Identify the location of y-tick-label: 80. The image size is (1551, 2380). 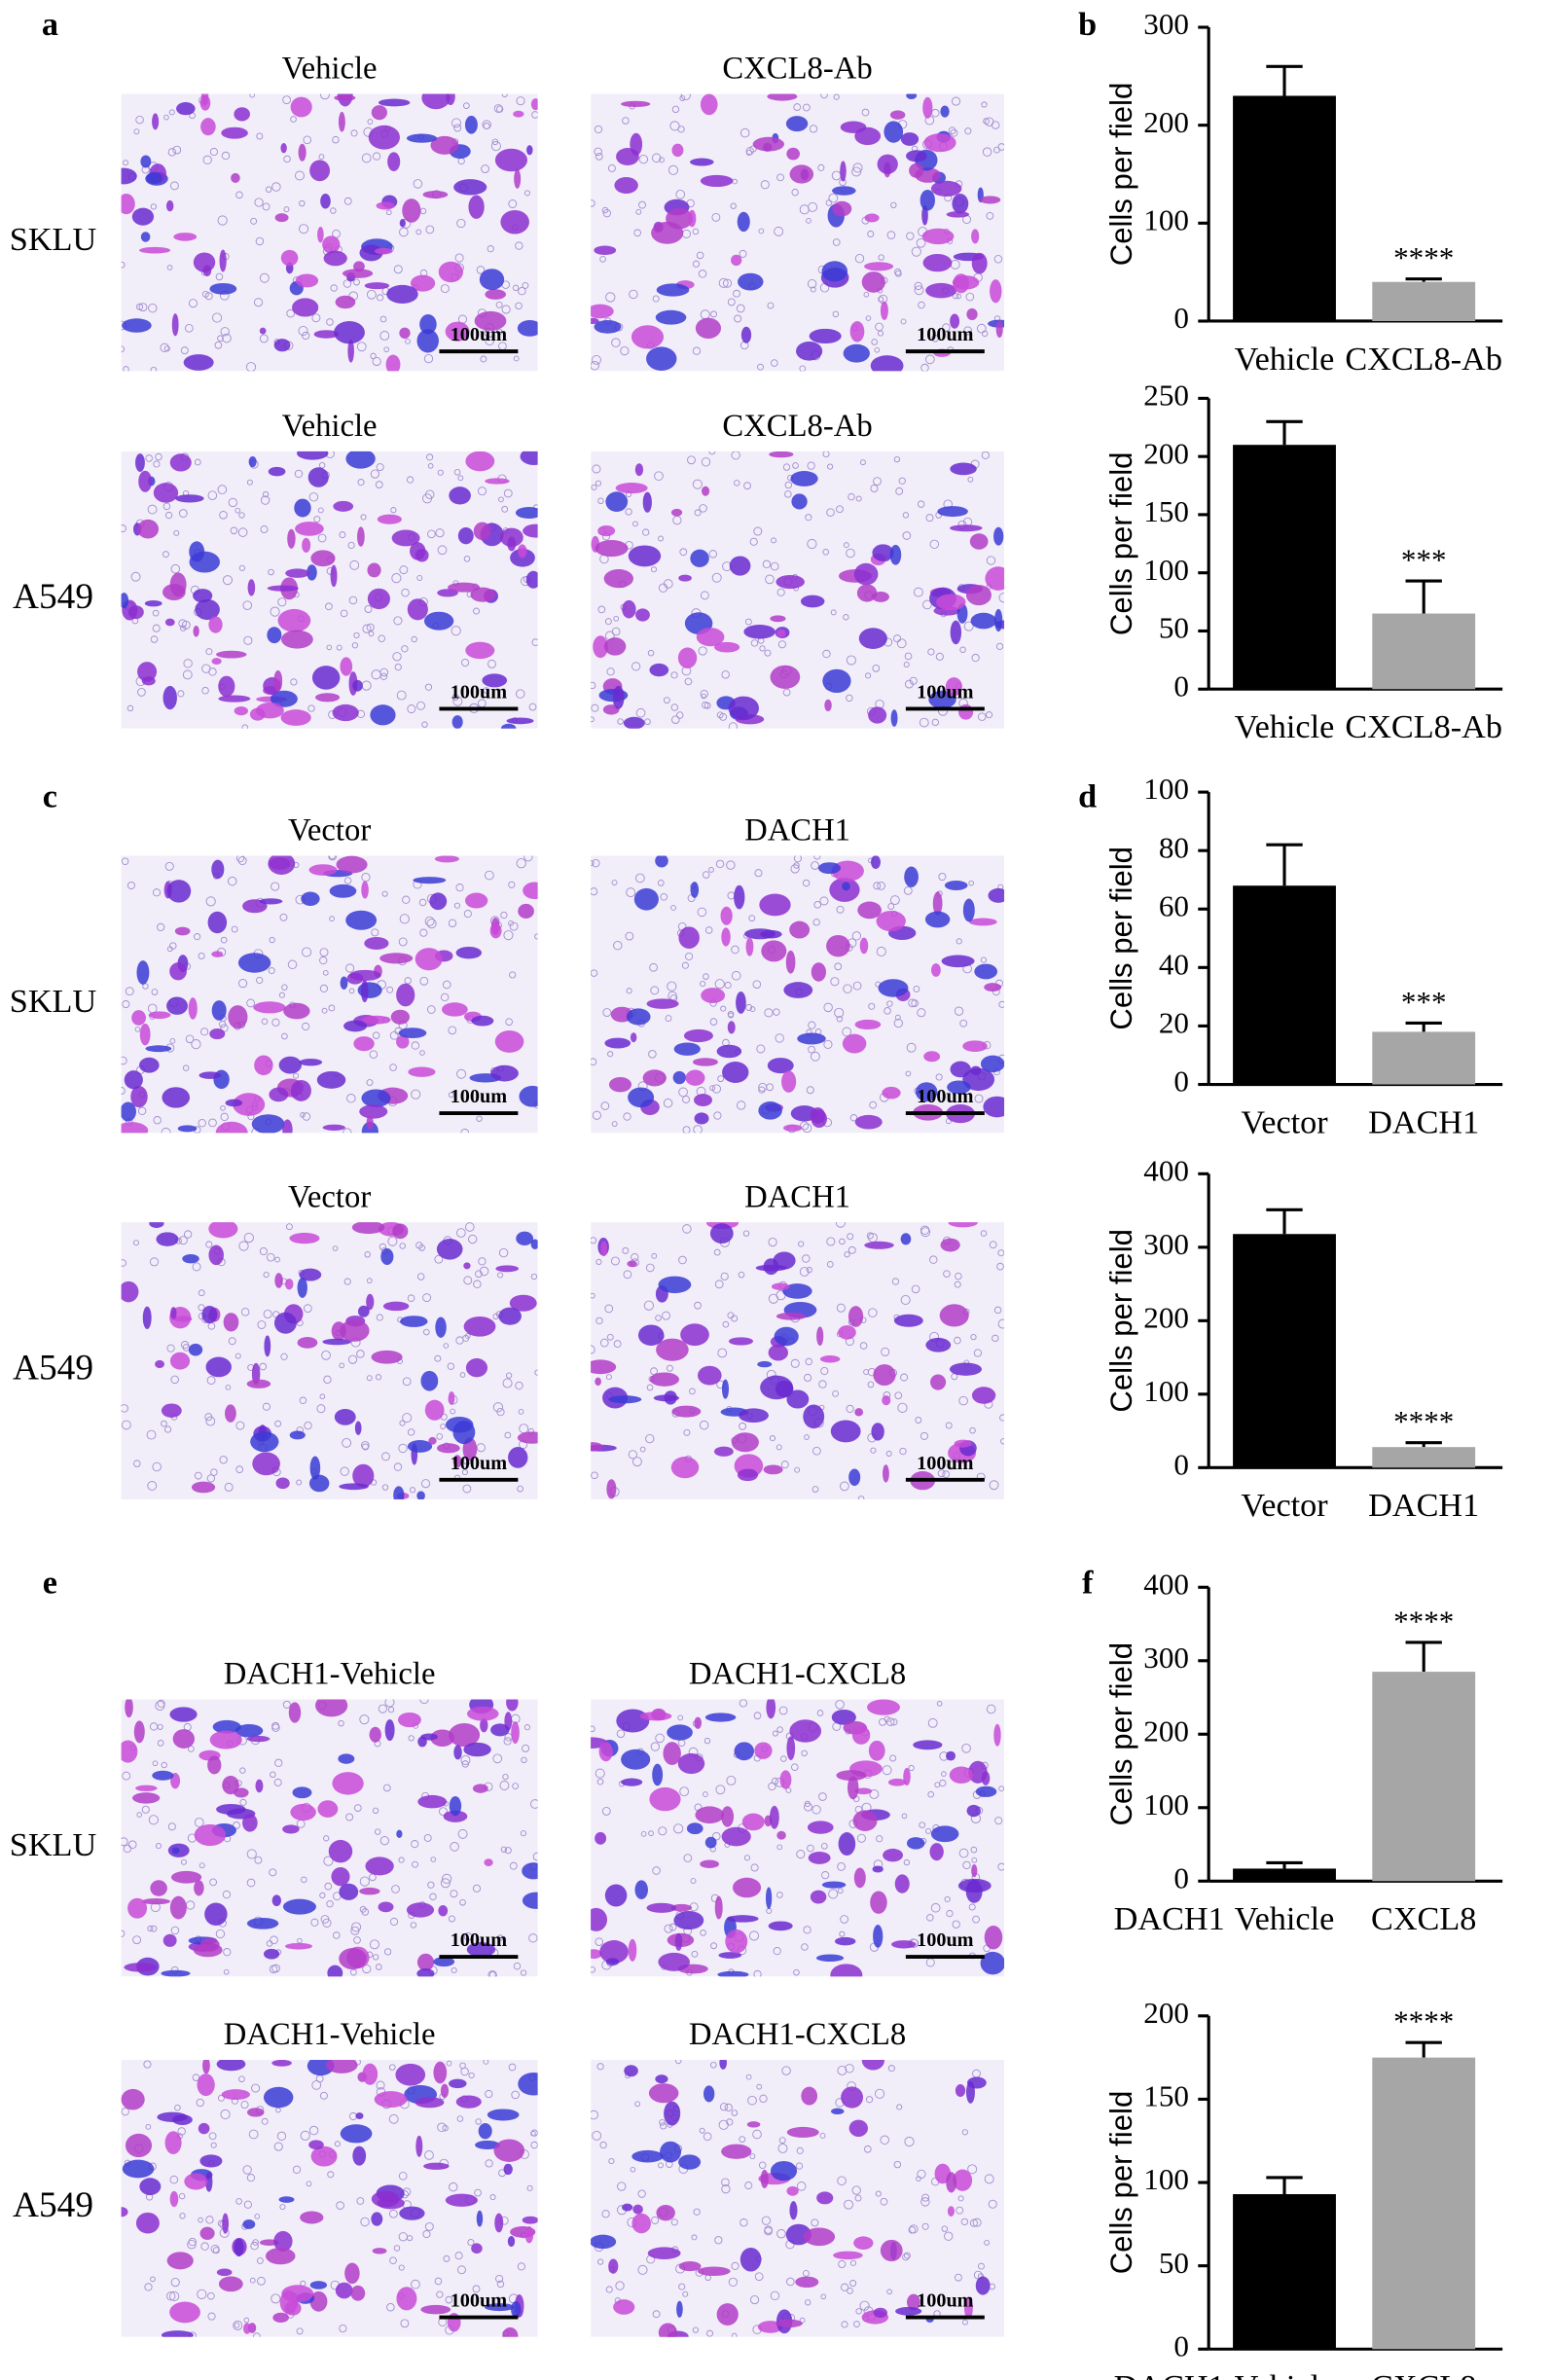
(1174, 847).